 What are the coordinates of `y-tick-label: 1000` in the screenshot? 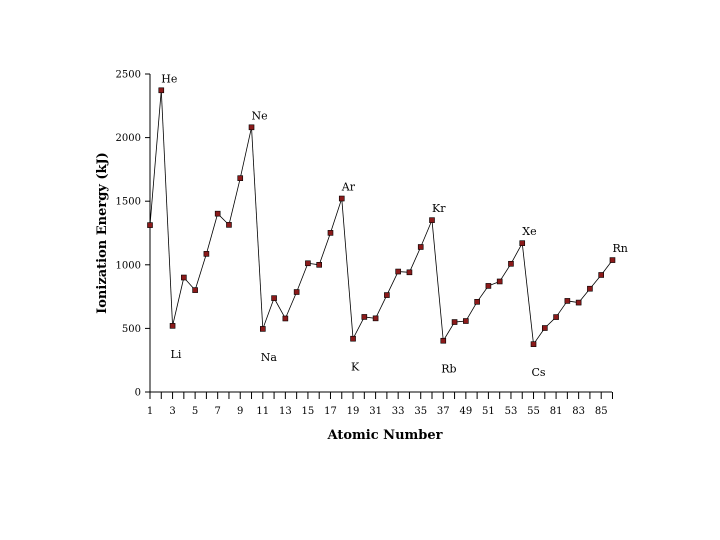 It's located at (128, 265).